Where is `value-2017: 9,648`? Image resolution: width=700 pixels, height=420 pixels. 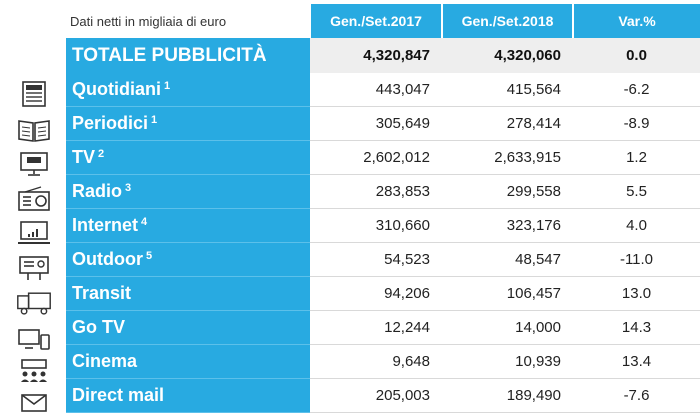 value-2017: 9,648 is located at coordinates (376, 361).